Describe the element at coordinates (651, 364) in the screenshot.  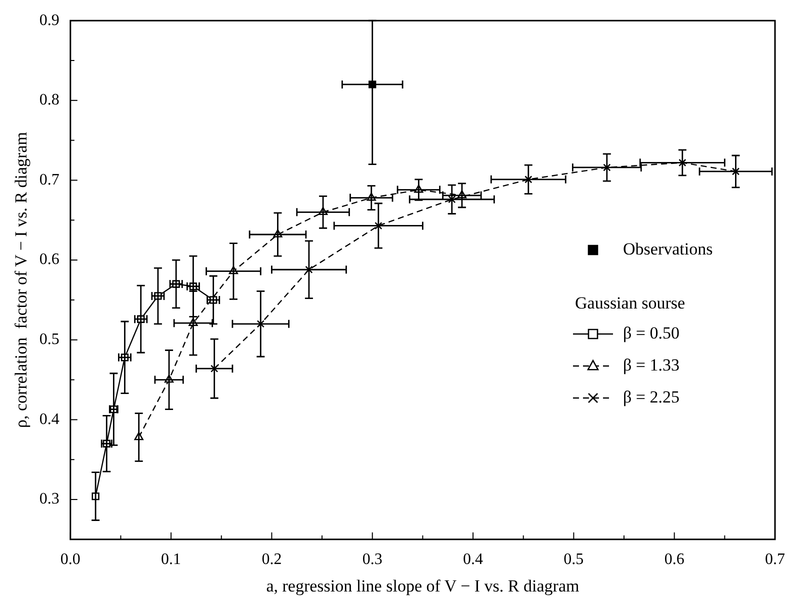
I see `legend-label: β = 1.33` at that location.